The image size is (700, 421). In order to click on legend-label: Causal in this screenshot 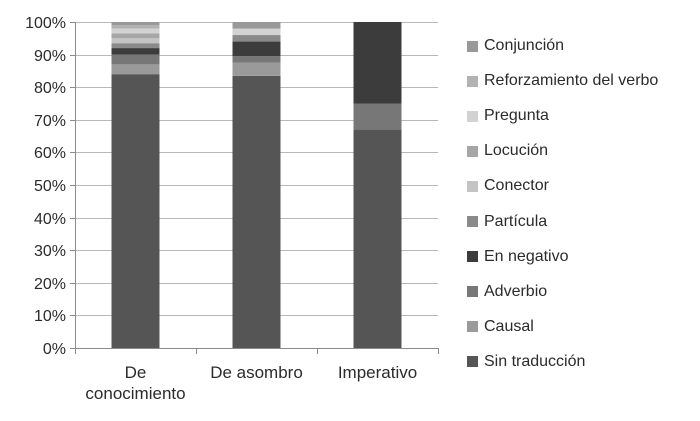, I will do `click(509, 326)`.